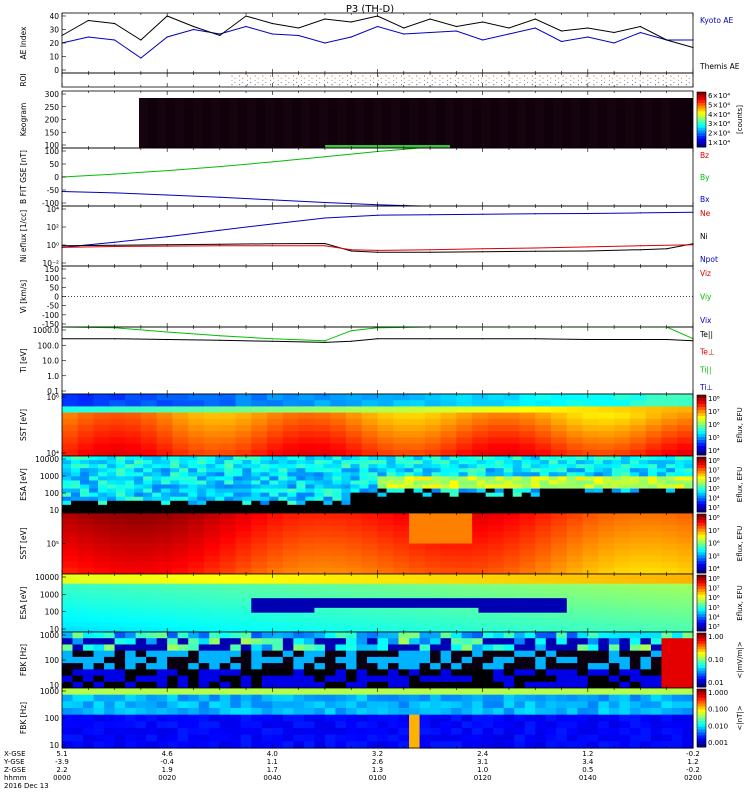  I want to click on colorbar-frame, so click(701, 718).